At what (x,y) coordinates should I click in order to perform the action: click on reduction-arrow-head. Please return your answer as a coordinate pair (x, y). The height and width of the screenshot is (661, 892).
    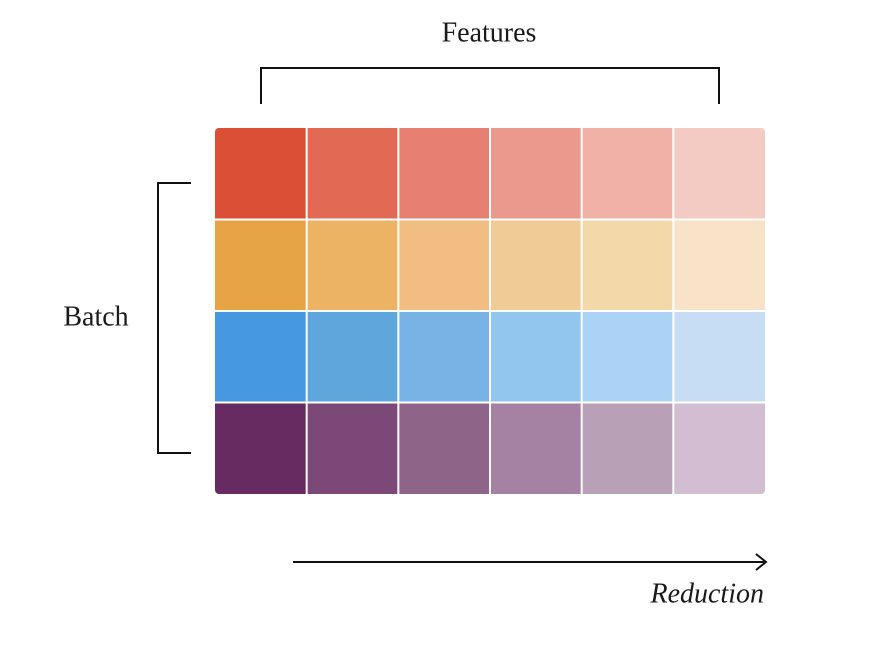
    Looking at the image, I should click on (761, 562).